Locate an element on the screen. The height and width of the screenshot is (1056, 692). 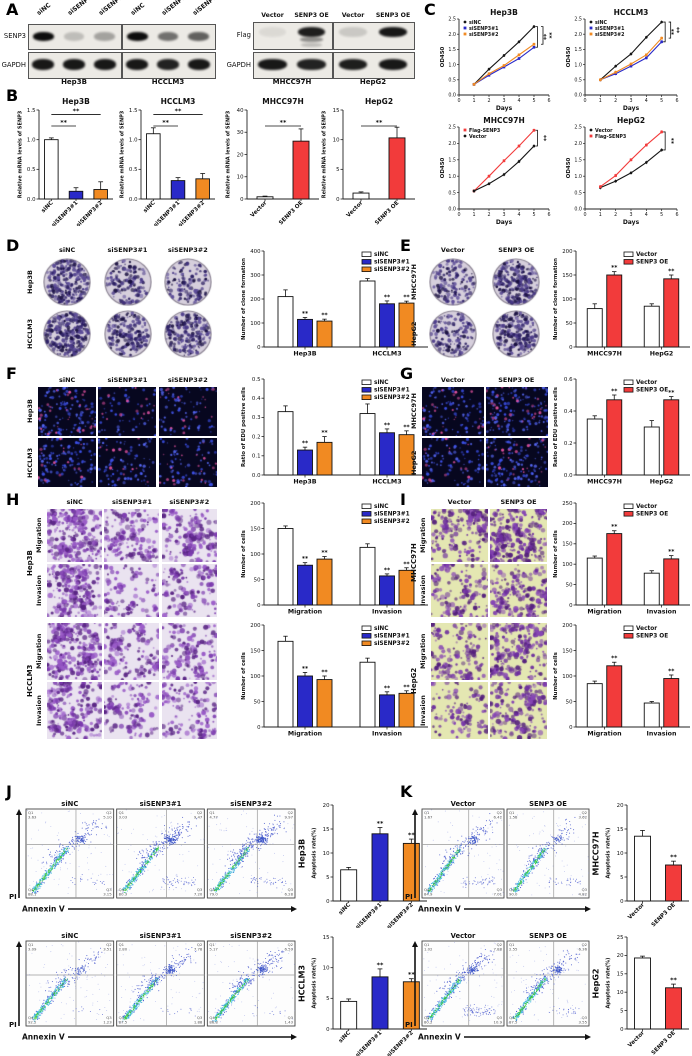
svg-text: 1.5 is located at coordinates (452, 50).